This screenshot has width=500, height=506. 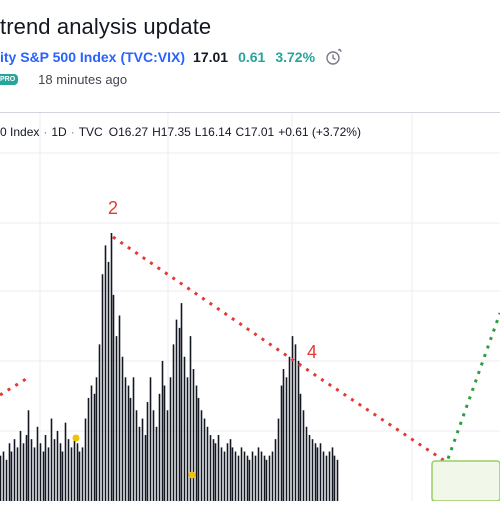 What do you see at coordinates (113, 132) in the screenshot?
I see `legend-open-key: O` at bounding box center [113, 132].